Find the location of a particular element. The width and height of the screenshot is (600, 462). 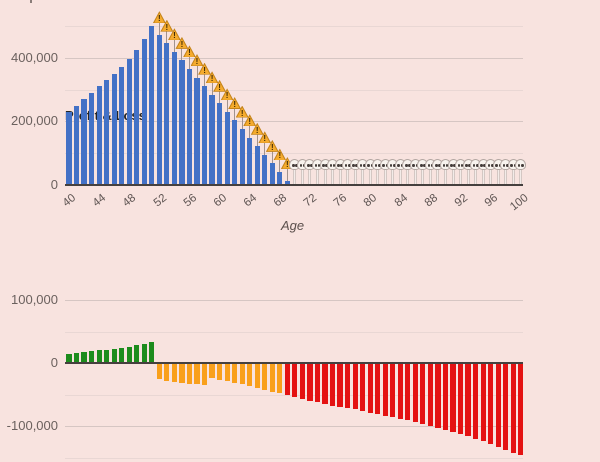

skull-icon is located at coordinates (521, 164).